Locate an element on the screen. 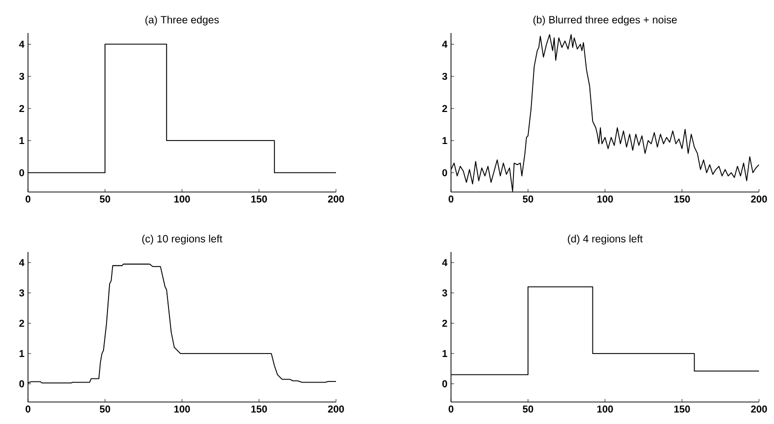 This screenshot has width=774, height=424. line-series is located at coordinates (605, 113).